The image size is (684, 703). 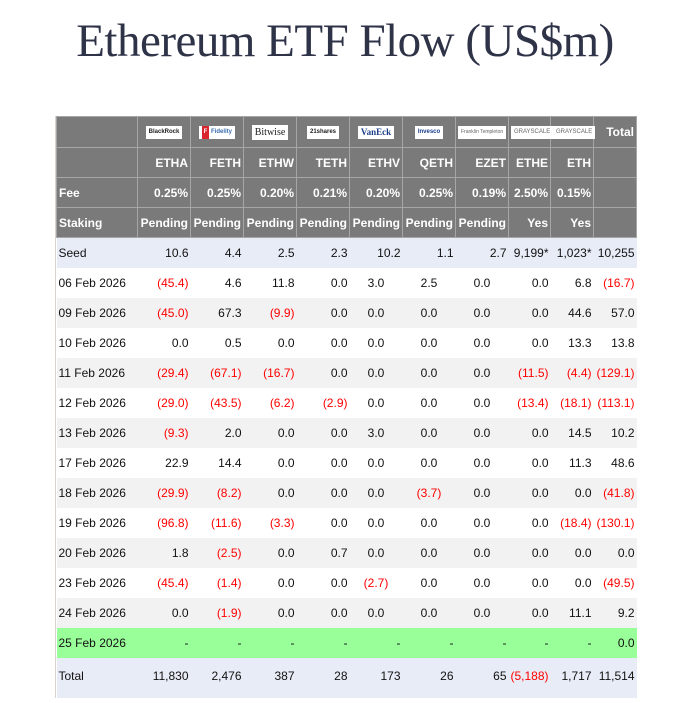 What do you see at coordinates (429, 133) in the screenshot?
I see `invesco-logo-icon: Invesco` at bounding box center [429, 133].